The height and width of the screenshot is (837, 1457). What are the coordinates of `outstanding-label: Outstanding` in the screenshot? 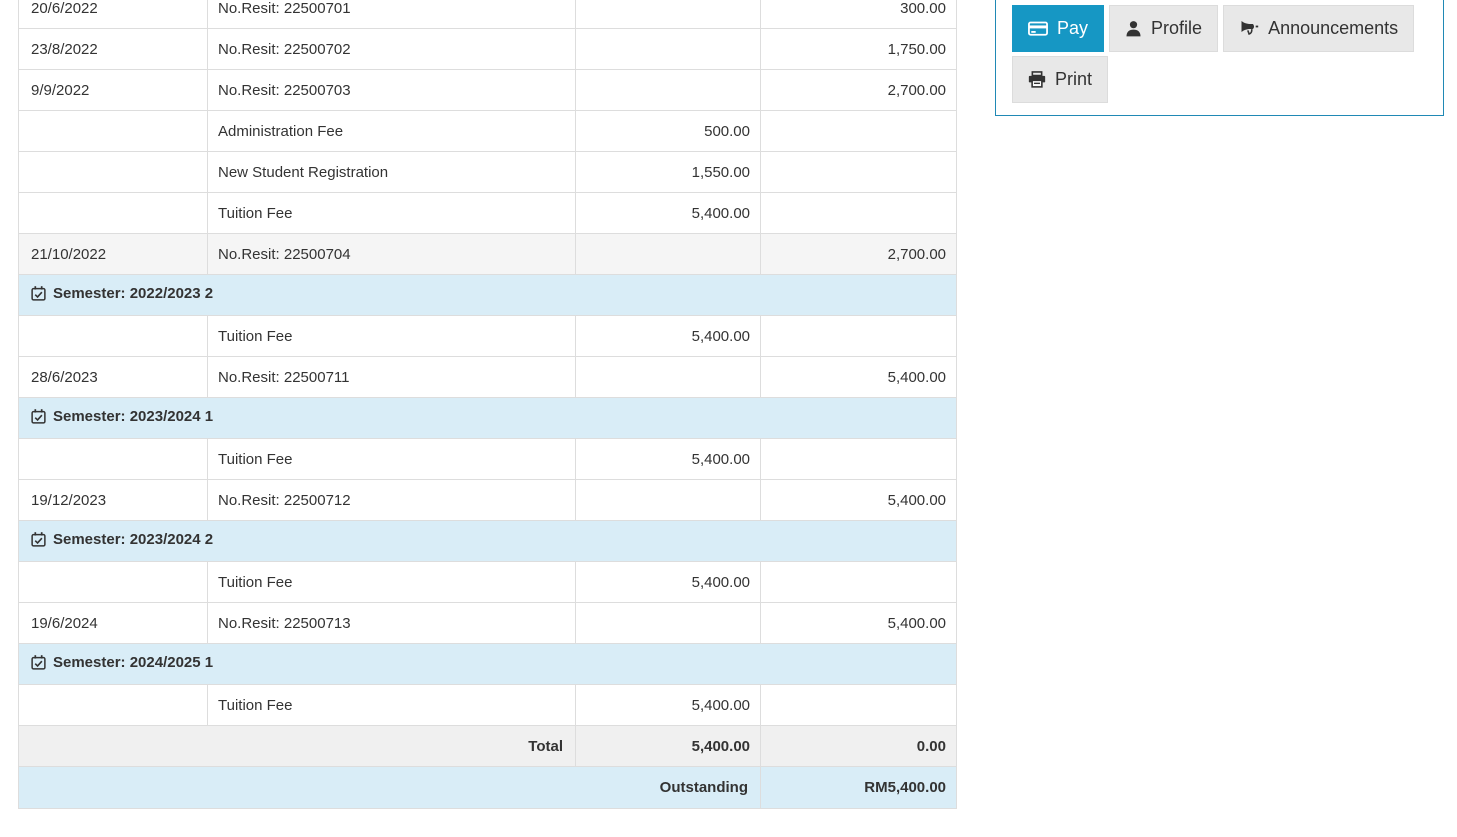 It's located at (389, 787).